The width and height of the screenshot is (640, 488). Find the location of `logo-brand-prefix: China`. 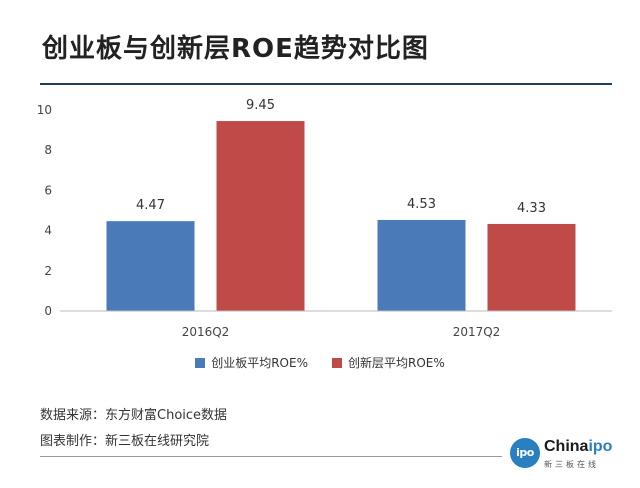

logo-brand-prefix: China is located at coordinates (566, 446).